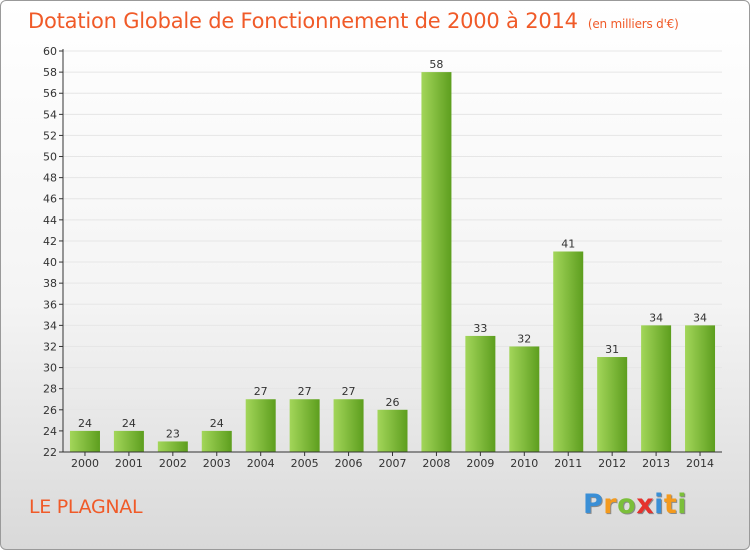  Describe the element at coordinates (568, 463) in the screenshot. I see `x-tick-label: 2011` at that location.